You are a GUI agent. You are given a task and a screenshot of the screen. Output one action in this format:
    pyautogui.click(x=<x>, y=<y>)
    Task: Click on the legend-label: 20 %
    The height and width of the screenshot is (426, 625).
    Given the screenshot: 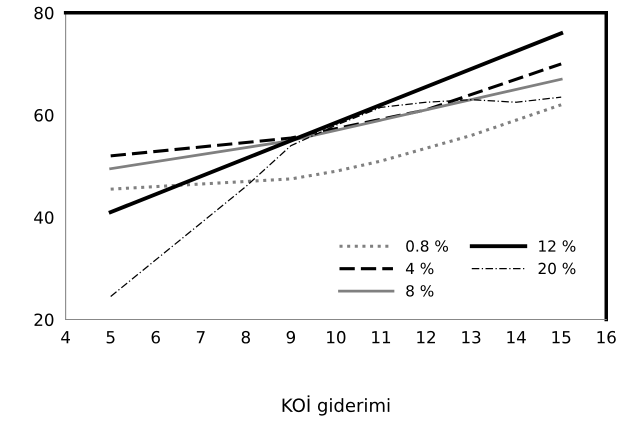 What is the action you would take?
    pyautogui.click(x=557, y=268)
    